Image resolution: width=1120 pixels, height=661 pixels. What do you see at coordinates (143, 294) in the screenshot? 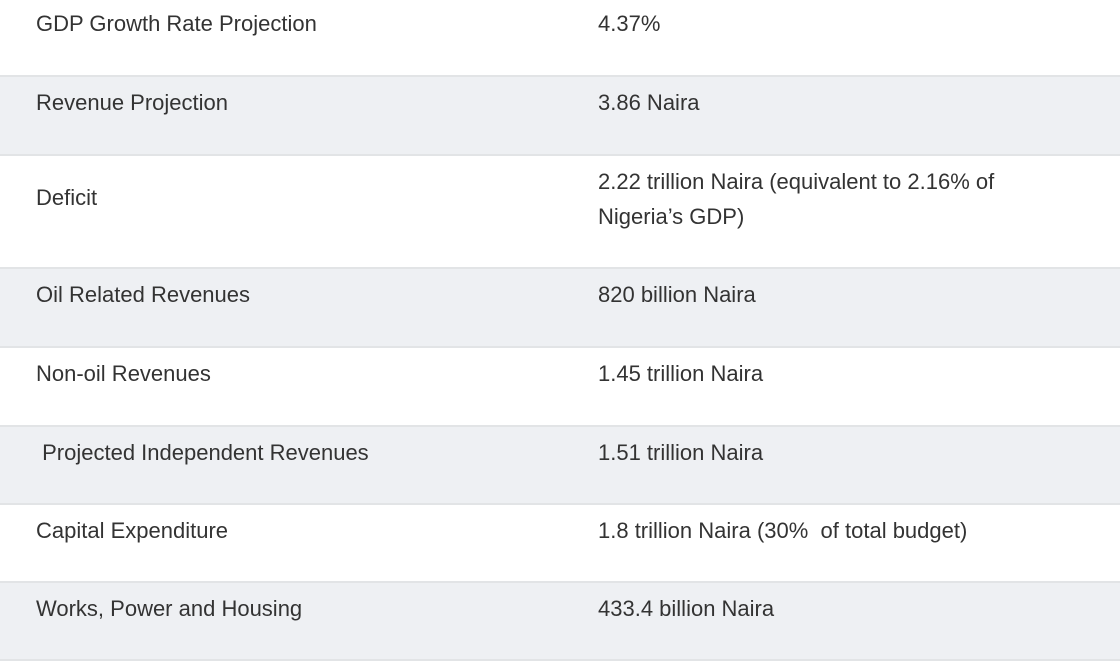
I see `row-label: Oil Related Revenues` at bounding box center [143, 294].